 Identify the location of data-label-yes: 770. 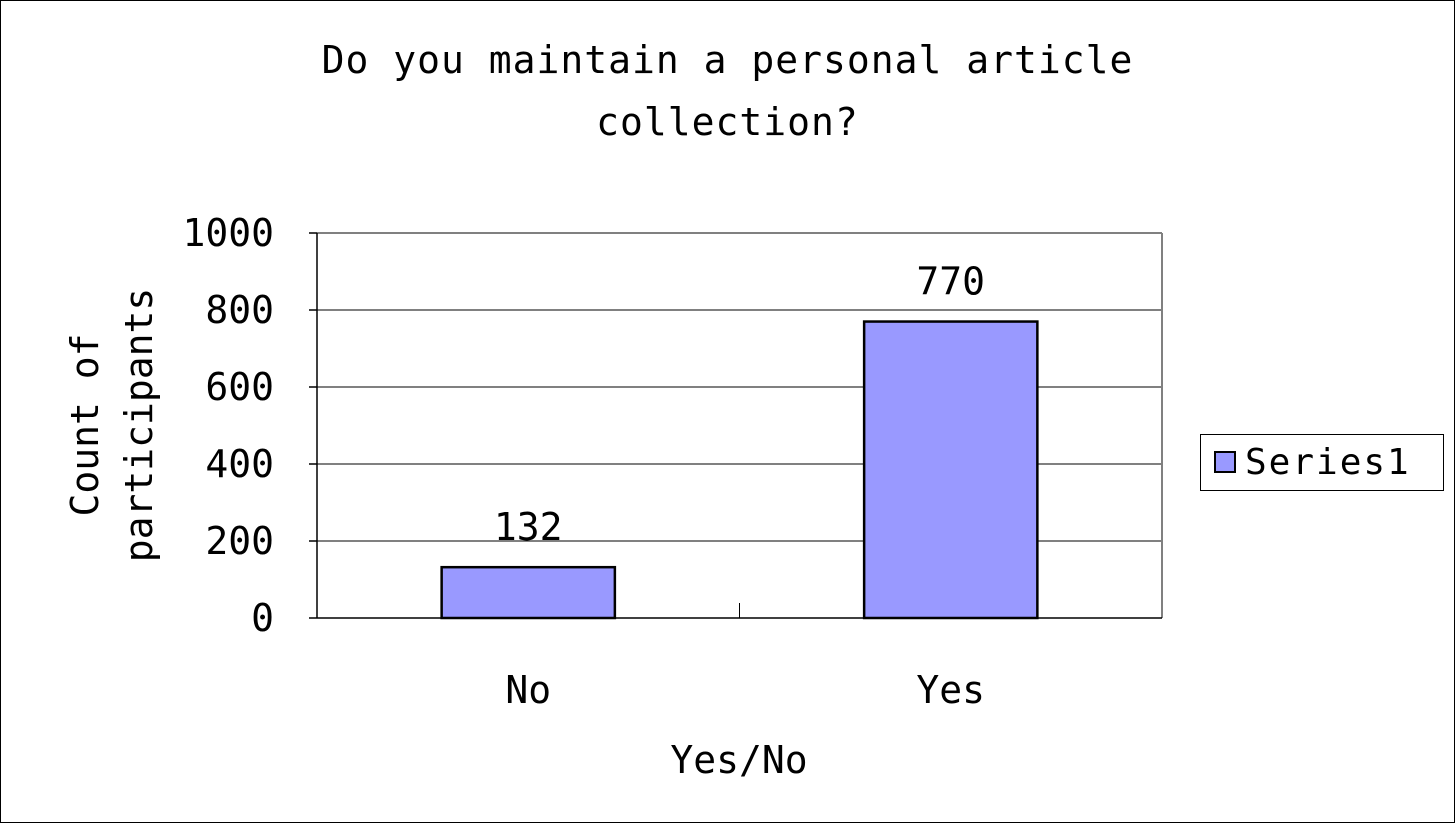
(950, 282).